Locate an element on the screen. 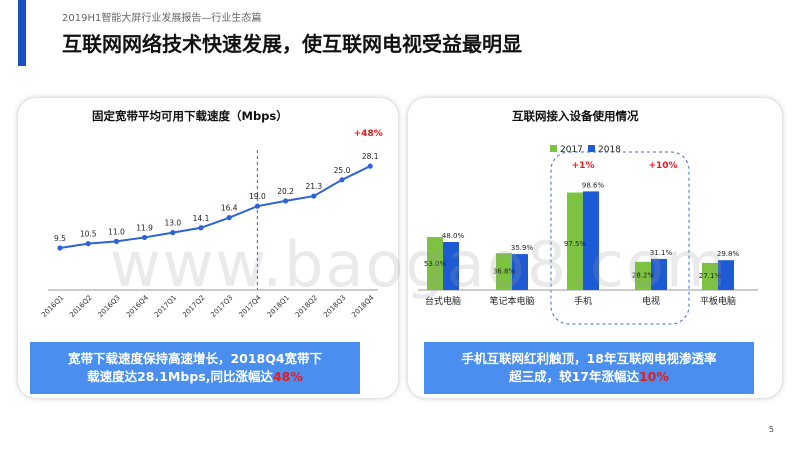 This screenshot has height=450, width=800. speed-value-label: 28.1 is located at coordinates (370, 156).